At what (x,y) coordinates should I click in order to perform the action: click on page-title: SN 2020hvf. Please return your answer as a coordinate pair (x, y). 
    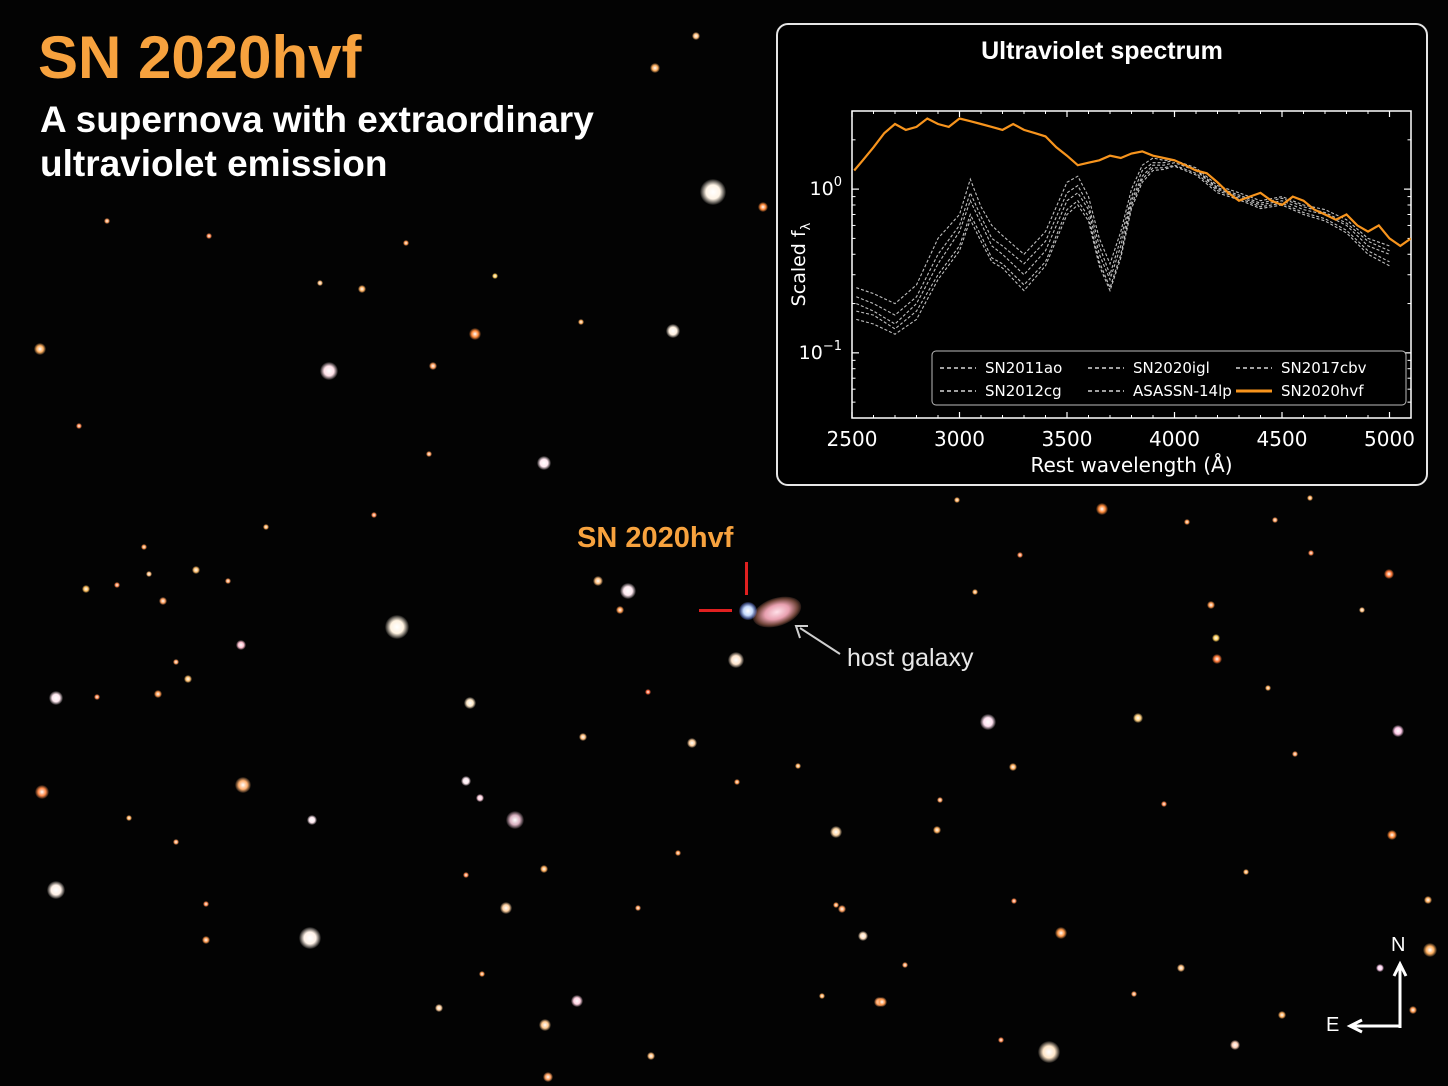
    Looking at the image, I should click on (200, 57).